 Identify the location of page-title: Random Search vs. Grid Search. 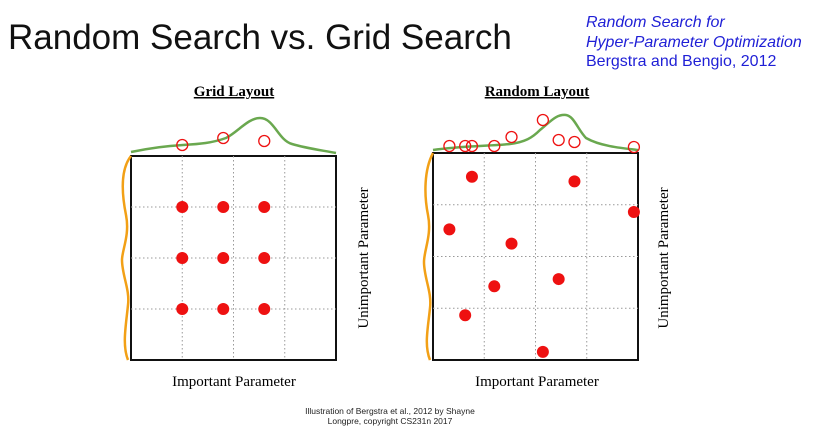
(260, 37).